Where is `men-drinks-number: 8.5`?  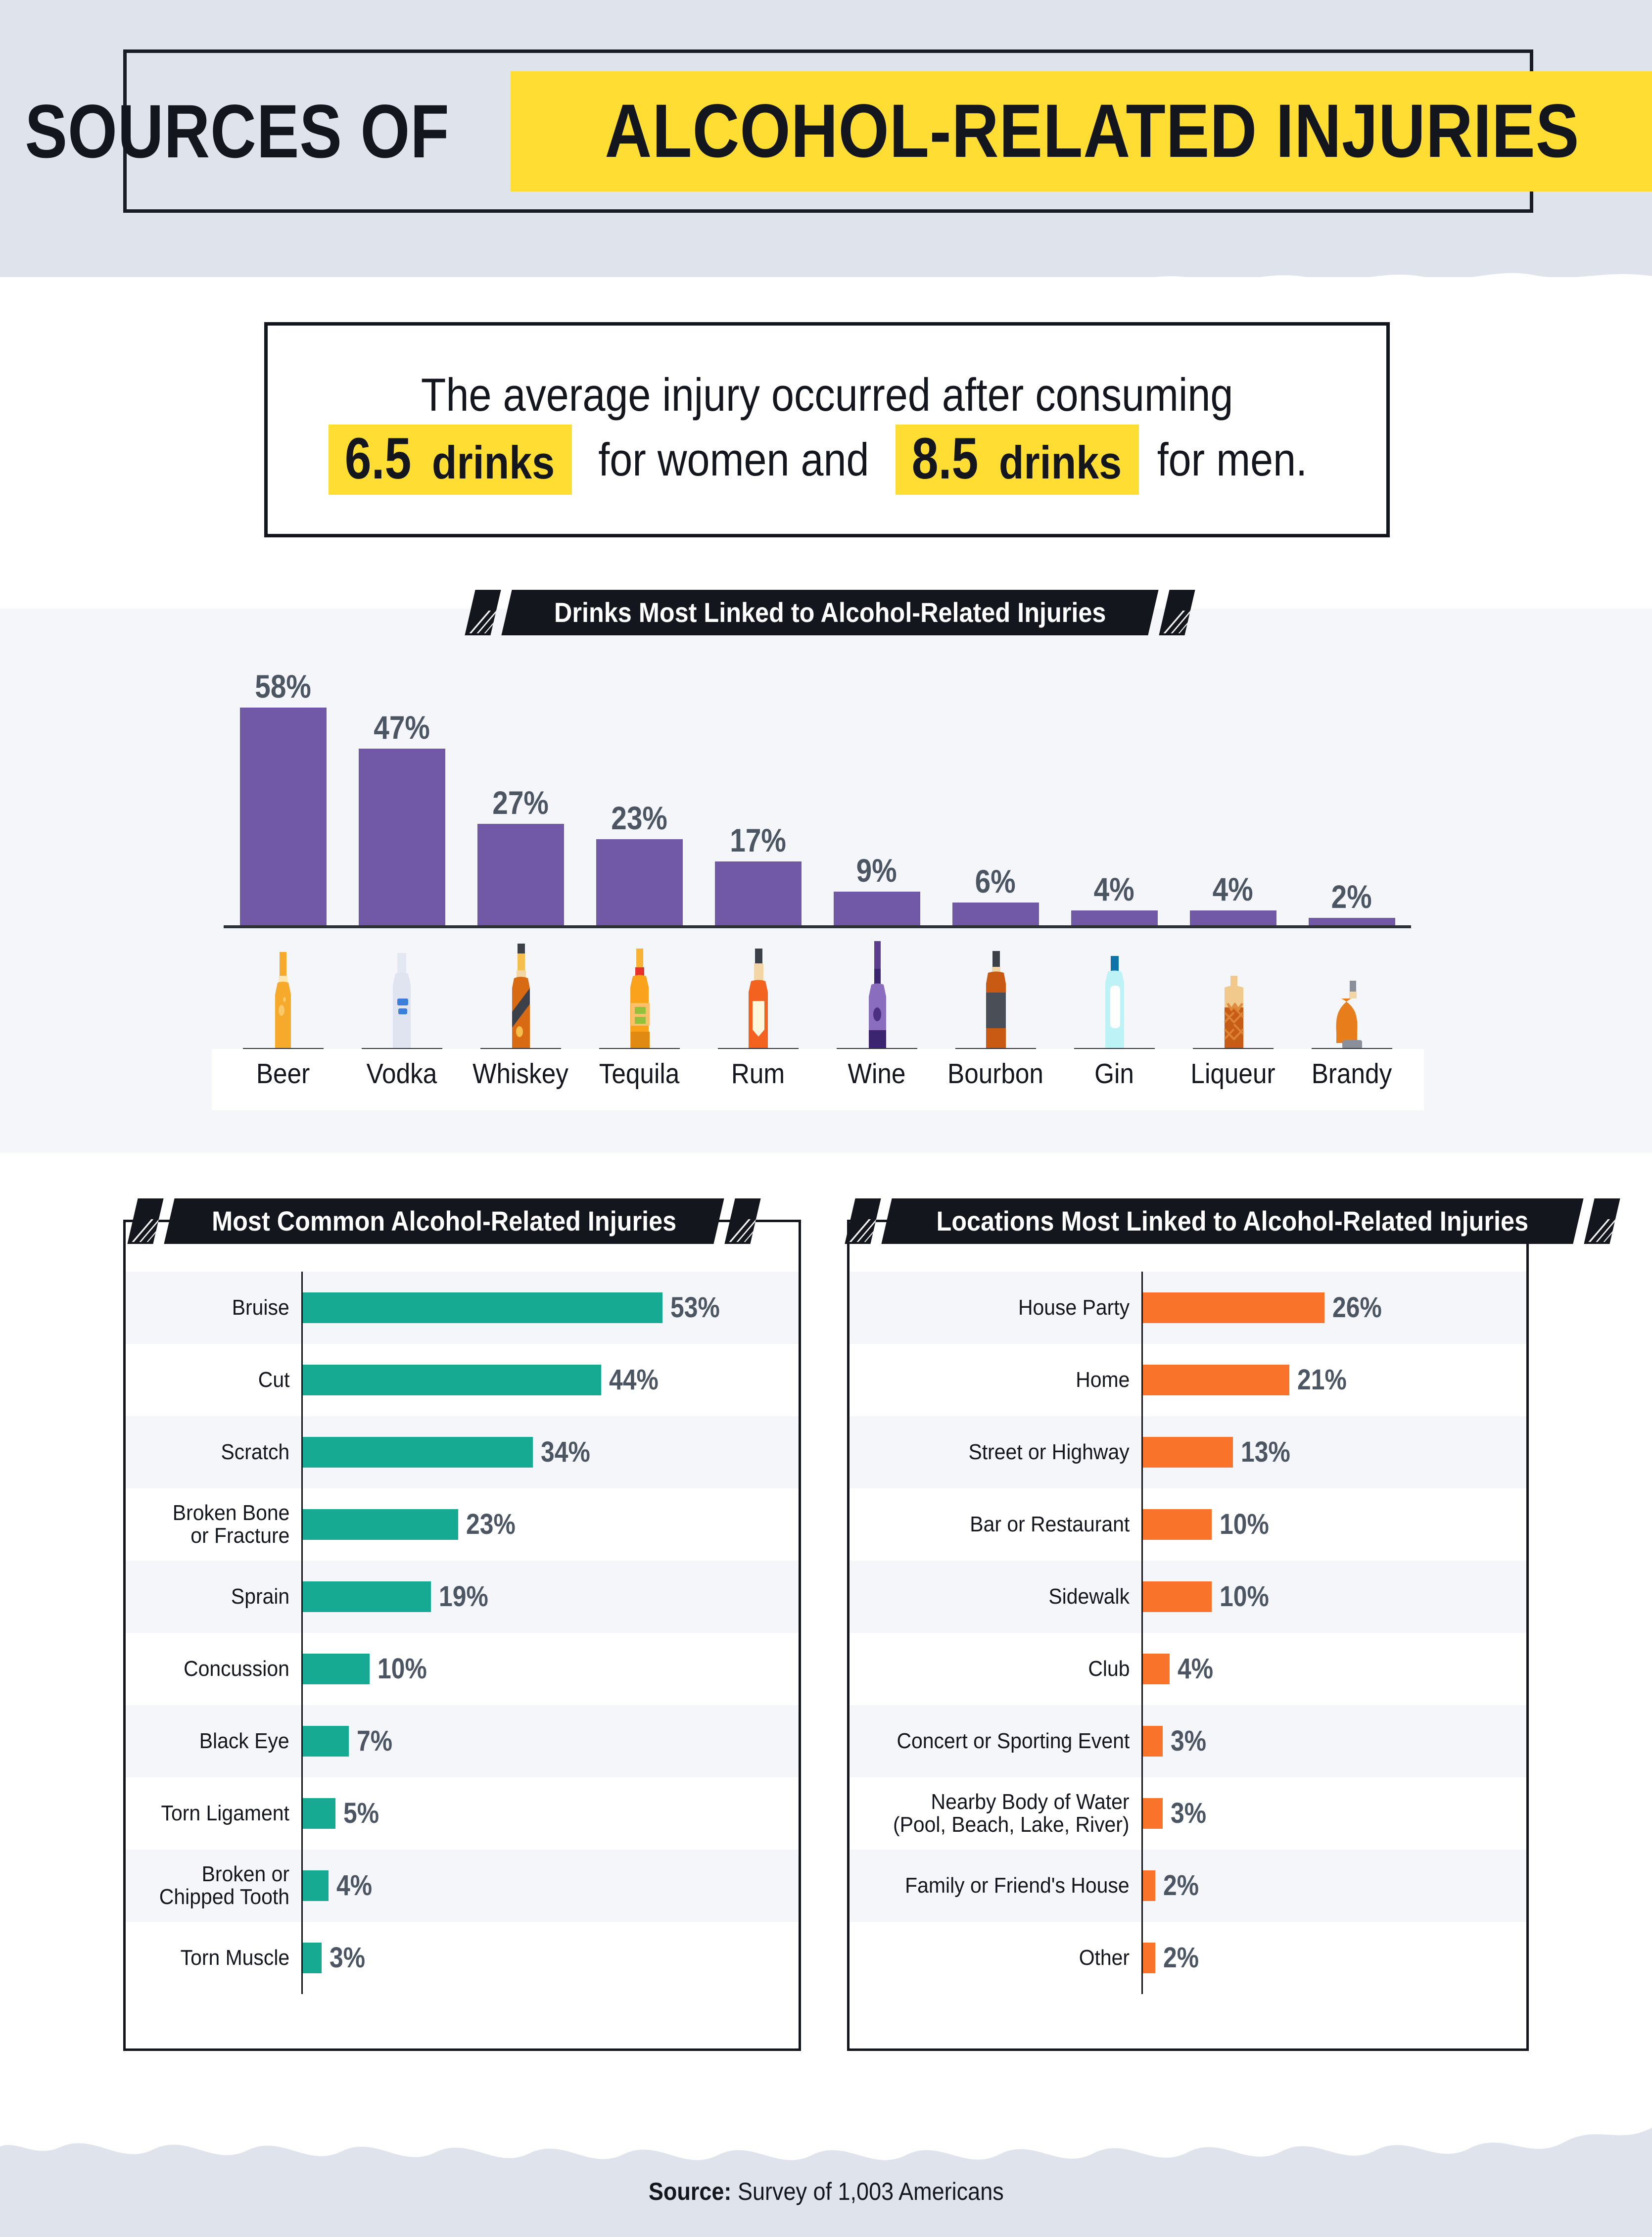
men-drinks-number: 8.5 is located at coordinates (945, 459).